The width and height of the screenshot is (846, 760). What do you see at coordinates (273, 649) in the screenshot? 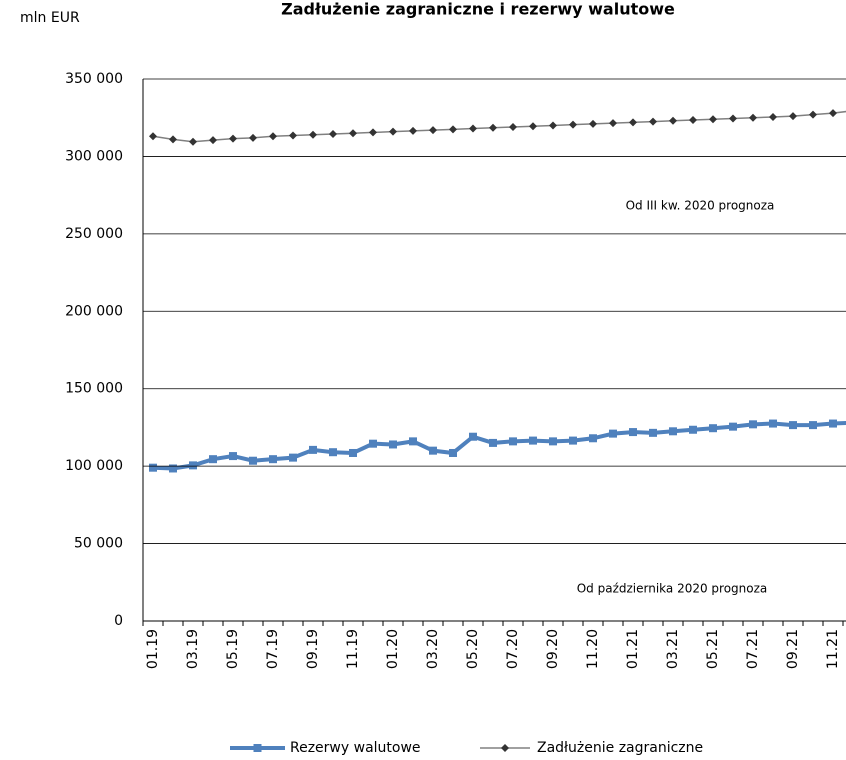
I see `x-tick-label: 07.19` at bounding box center [273, 649].